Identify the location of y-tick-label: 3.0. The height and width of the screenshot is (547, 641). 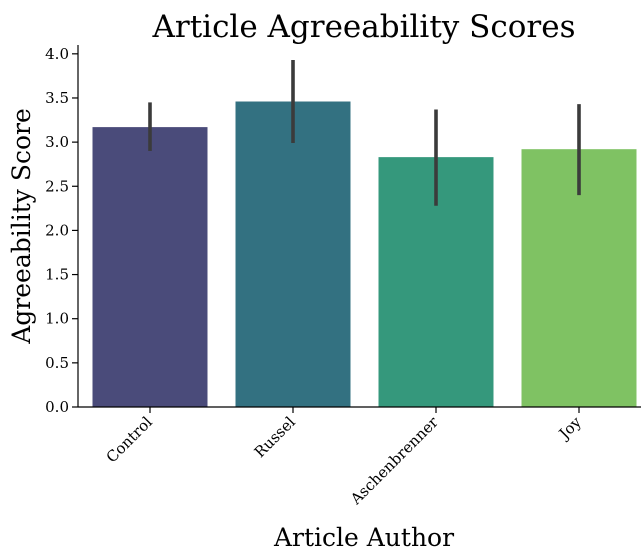
(57, 142).